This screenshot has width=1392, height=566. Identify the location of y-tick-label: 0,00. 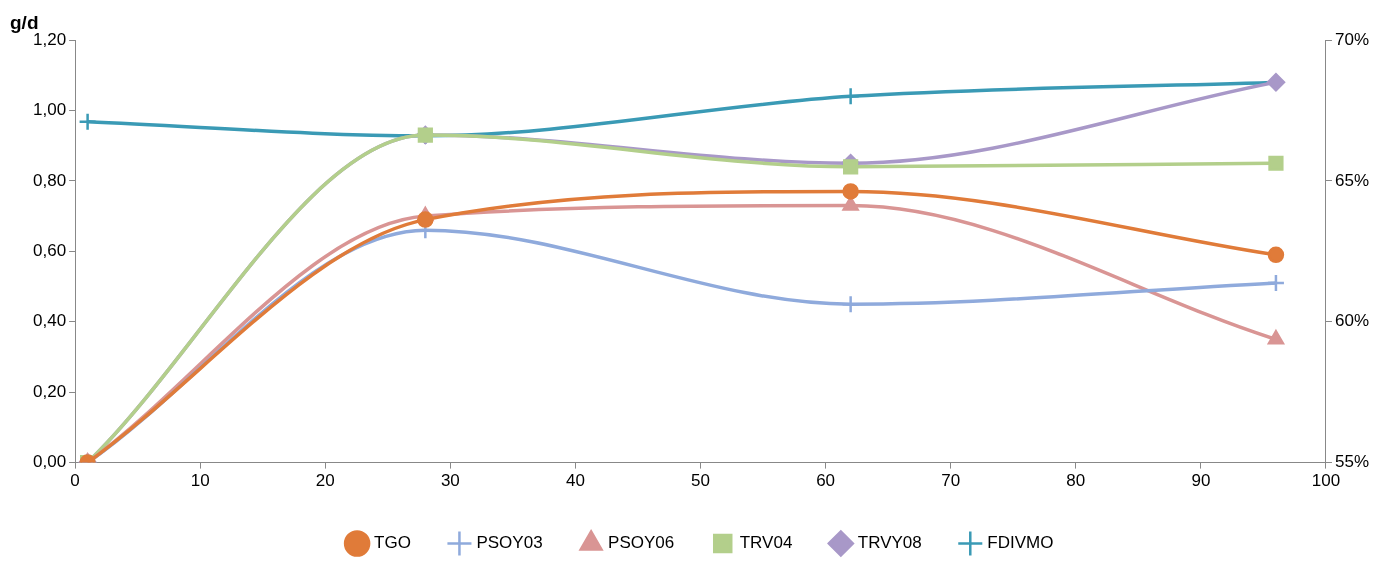
(49, 462).